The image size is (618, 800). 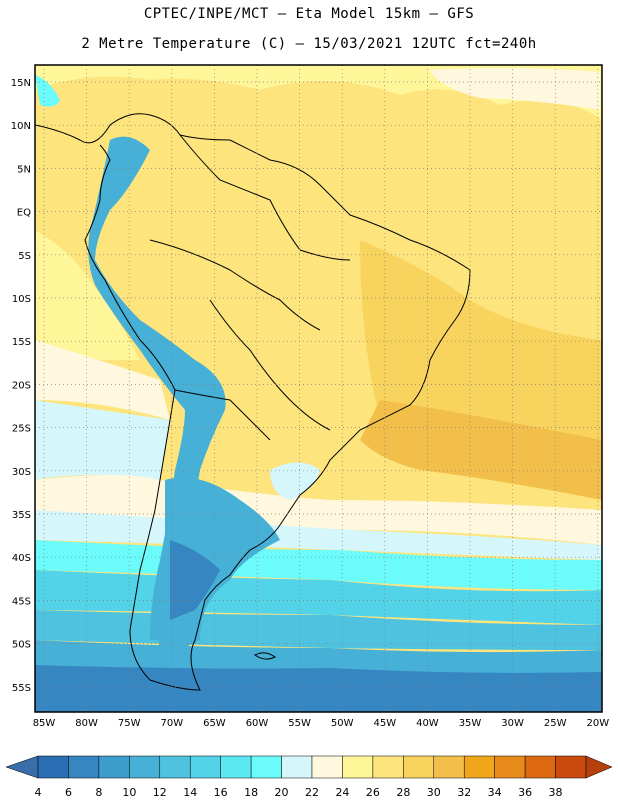 What do you see at coordinates (68, 792) in the screenshot?
I see `colorbar-label: 6` at bounding box center [68, 792].